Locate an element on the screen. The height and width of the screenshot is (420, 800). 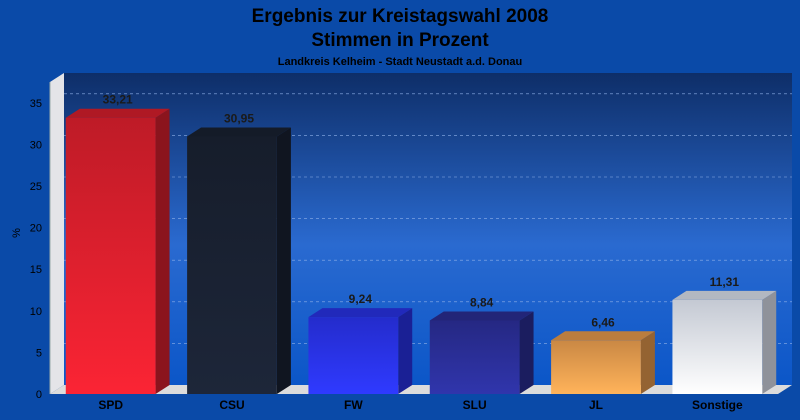
y-tick-label: 30 is located at coordinates (36, 145).